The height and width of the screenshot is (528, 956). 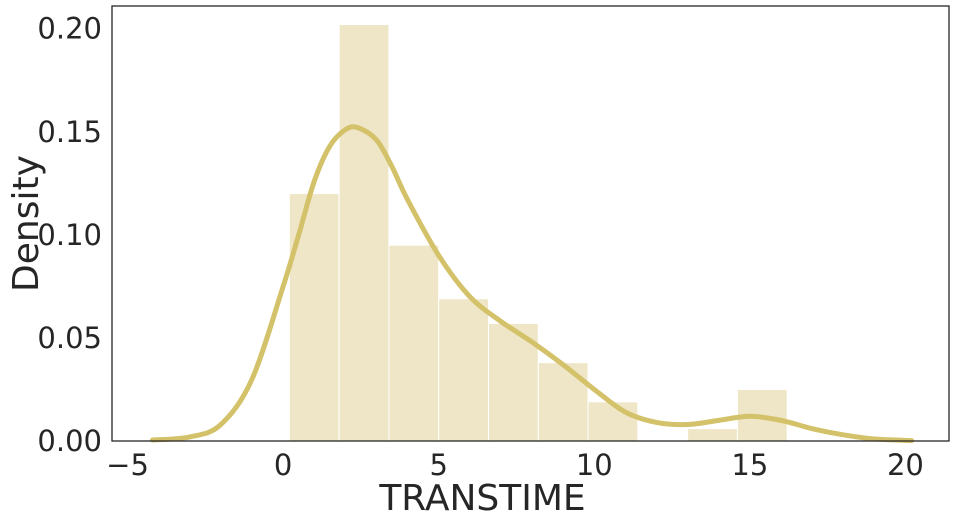 I want to click on x-tick-label: 0, so click(x=283, y=465).